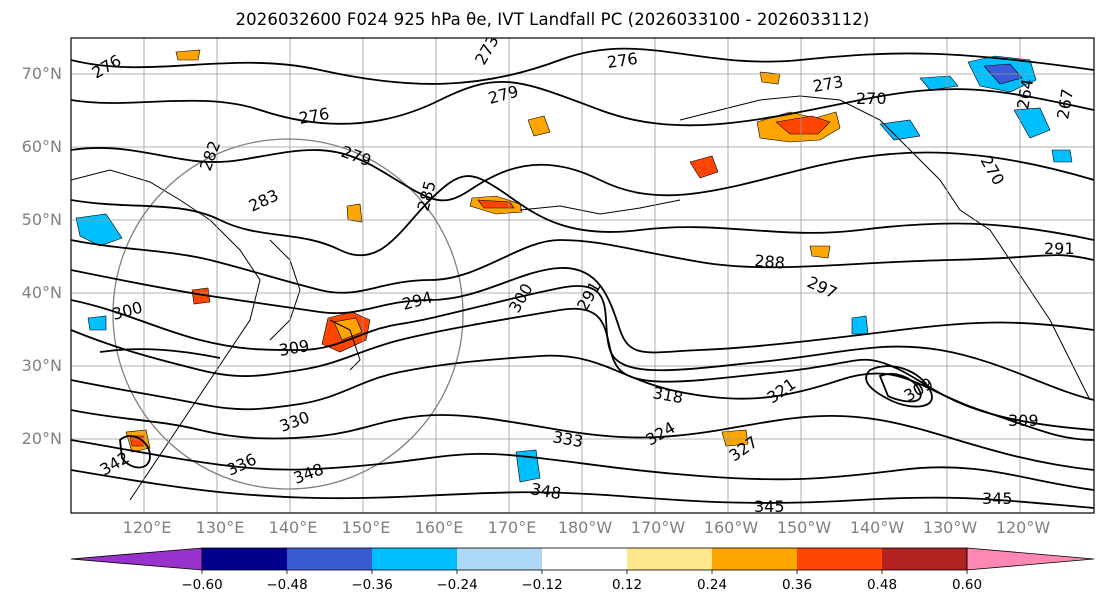 This screenshot has height=606, width=1105. I want to click on lon-label: 180°W, so click(585, 527).